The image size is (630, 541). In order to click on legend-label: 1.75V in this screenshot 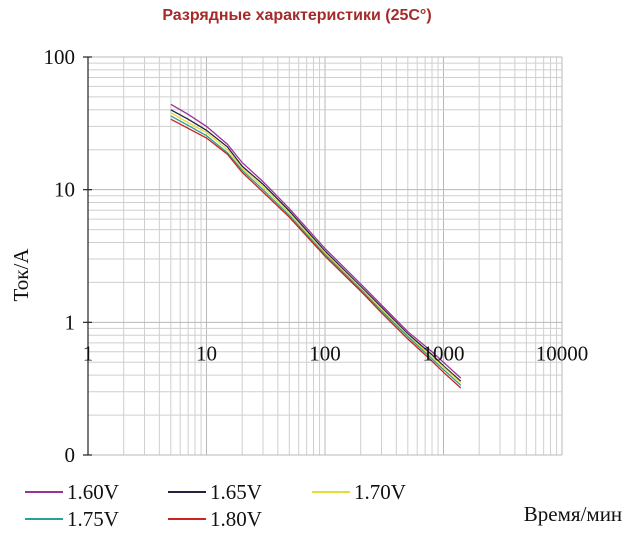, I will do `click(93, 519)`.